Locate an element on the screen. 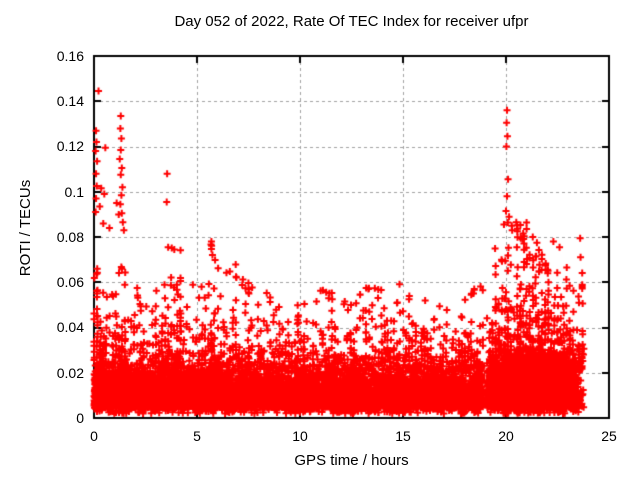  x-tick-label-5: 5 is located at coordinates (197, 436).